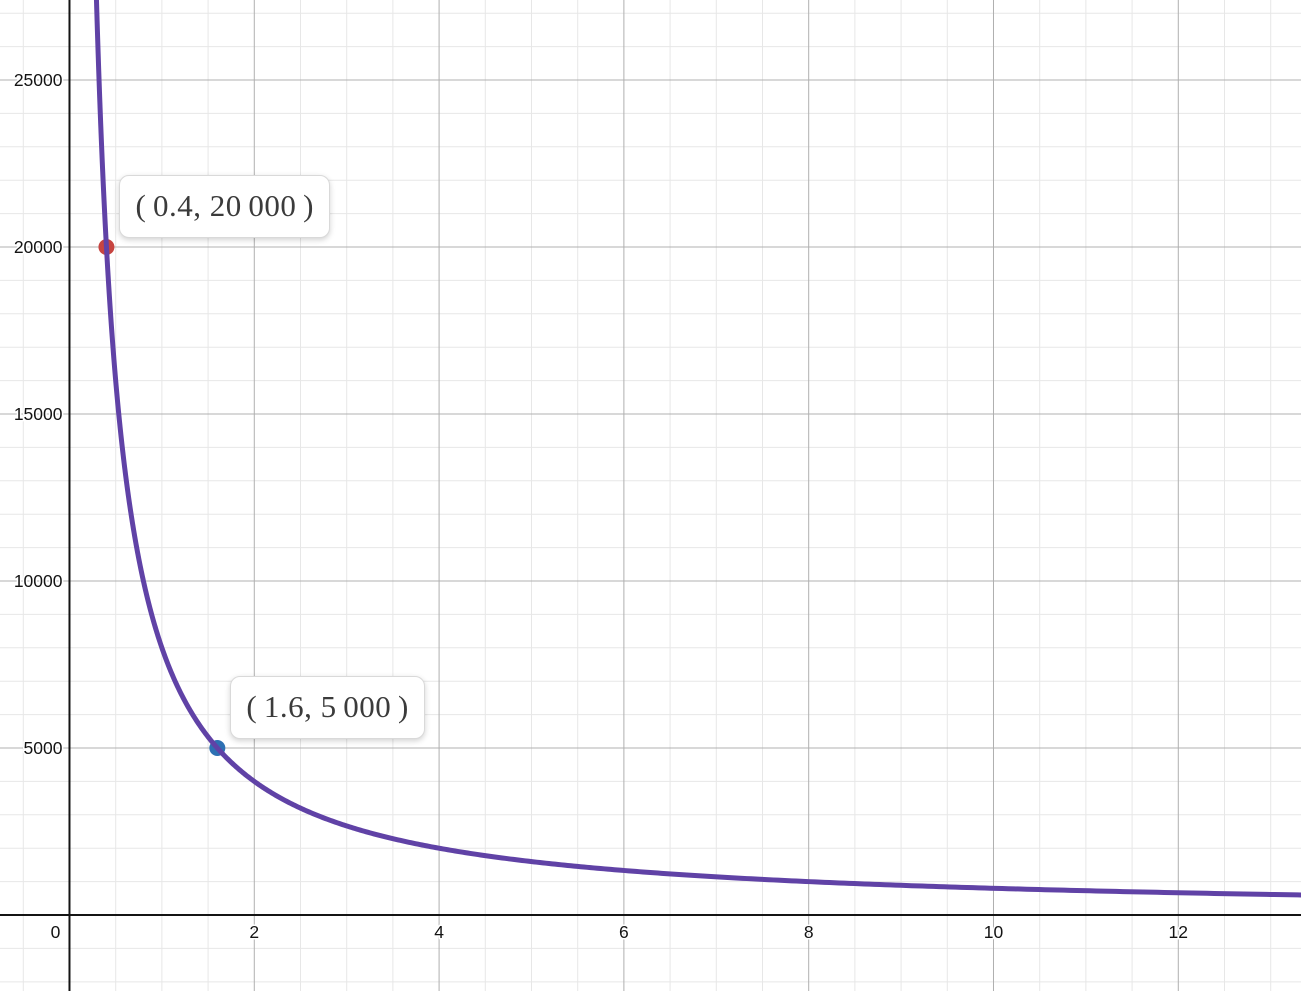  What do you see at coordinates (809, 932) in the screenshot?
I see `x-tick-label: 8` at bounding box center [809, 932].